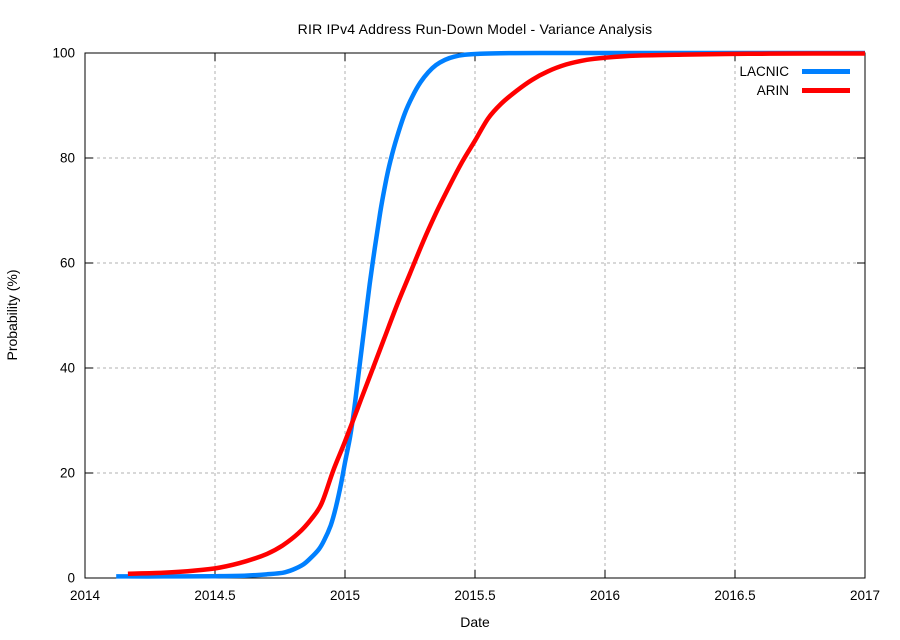 The height and width of the screenshot is (640, 900). I want to click on legend-label-arin: ARIN, so click(772, 90).